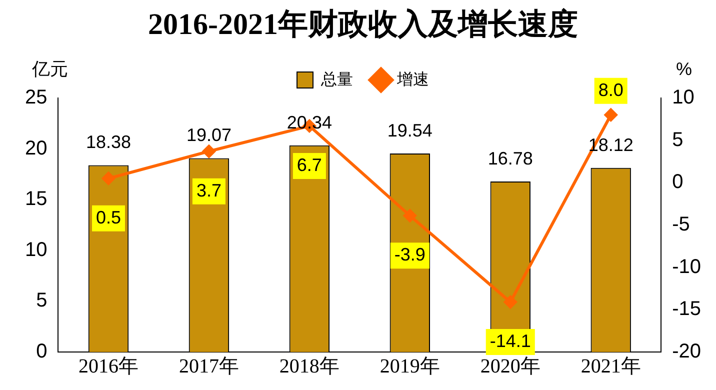 The width and height of the screenshot is (716, 390). Describe the element at coordinates (208, 366) in the screenshot. I see `x-tick-label: 2017年` at that location.